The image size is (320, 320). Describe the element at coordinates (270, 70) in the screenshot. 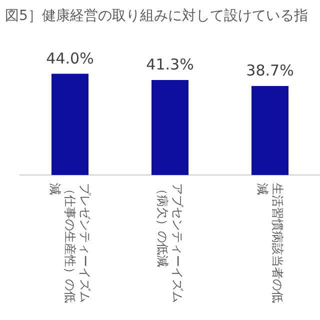

I see `data-label: 38.7%` at that location.